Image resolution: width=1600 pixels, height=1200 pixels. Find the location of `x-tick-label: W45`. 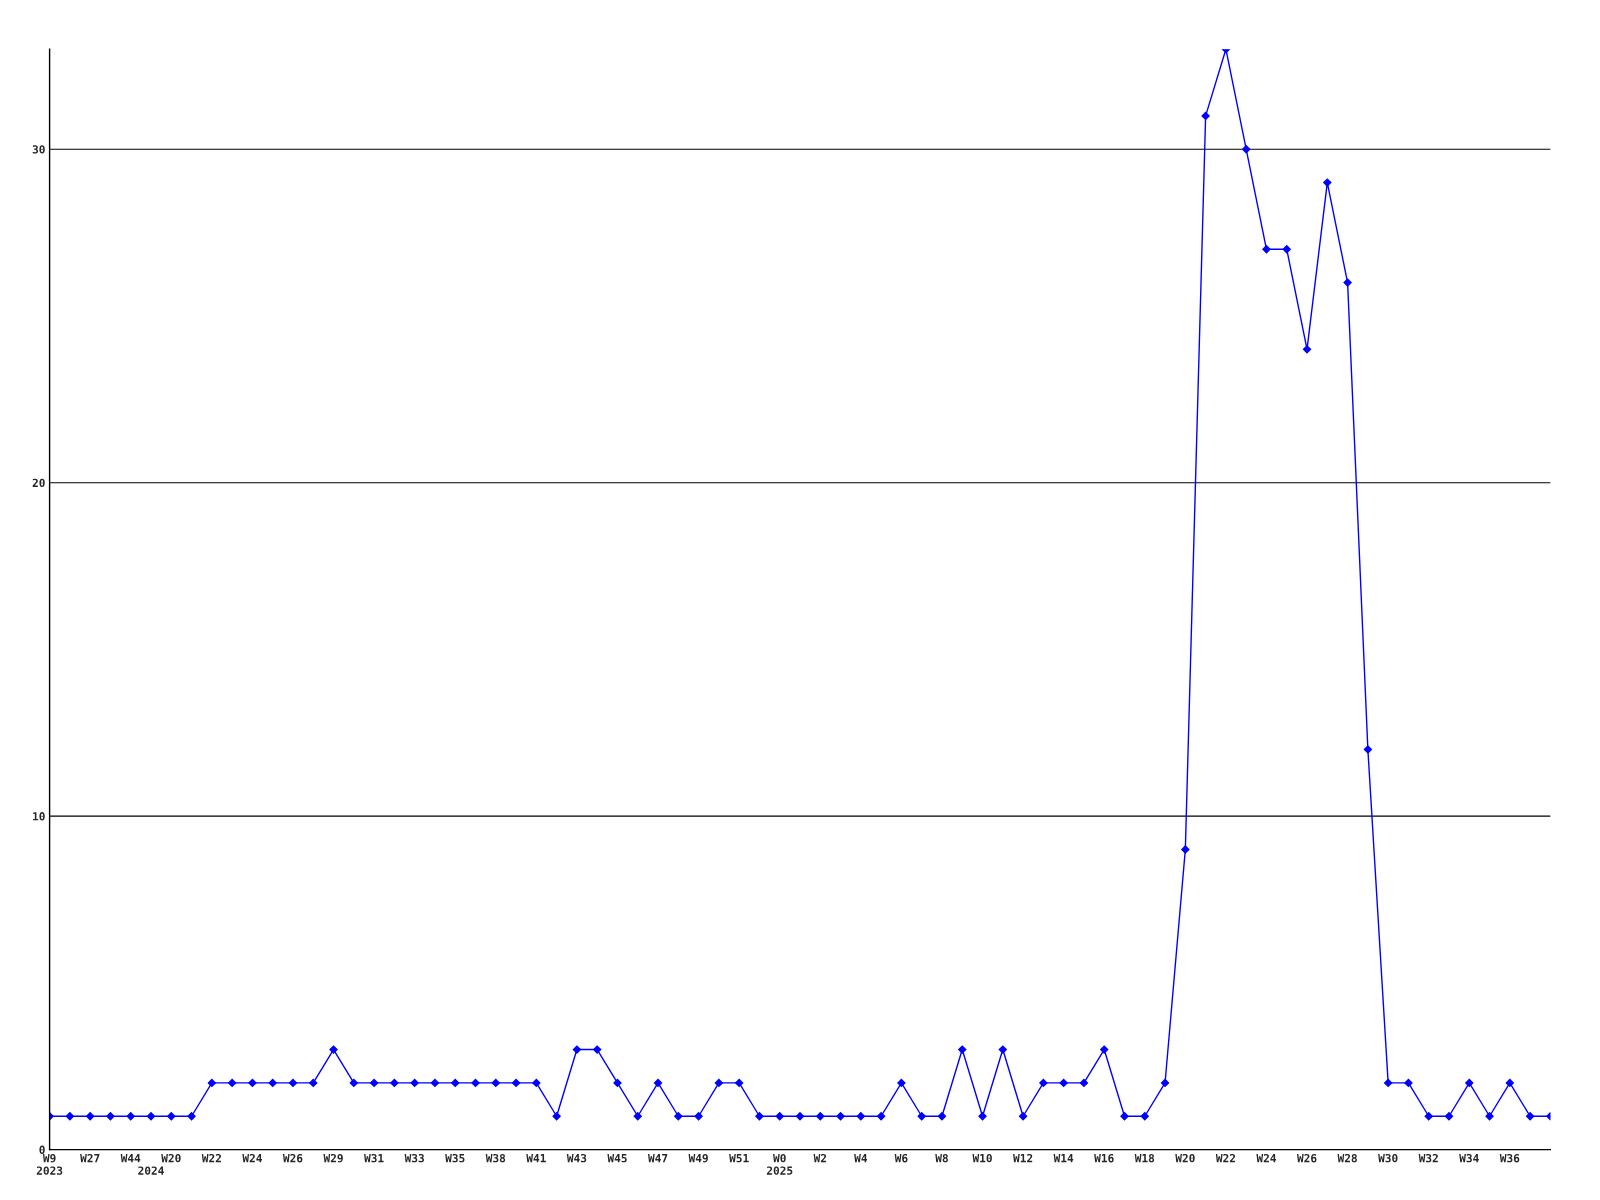

x-tick-label: W45 is located at coordinates (617, 1158).